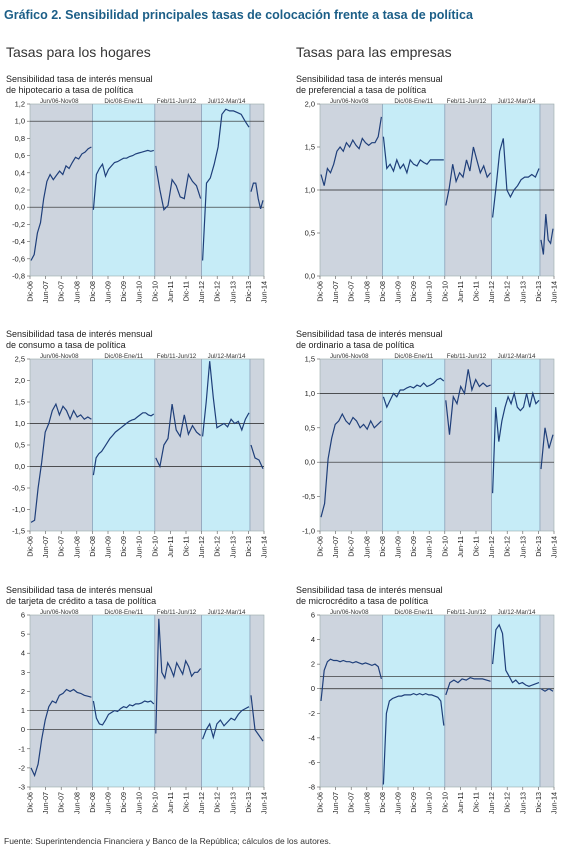 The height and width of the screenshot is (852, 567). What do you see at coordinates (23, 634) in the screenshot?
I see `y-tick-label: 5` at bounding box center [23, 634].